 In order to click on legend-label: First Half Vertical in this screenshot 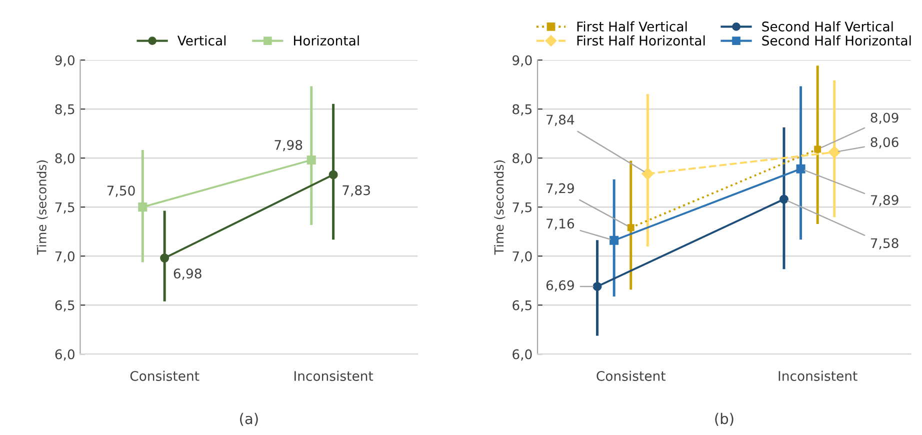, I will do `click(632, 26)`.